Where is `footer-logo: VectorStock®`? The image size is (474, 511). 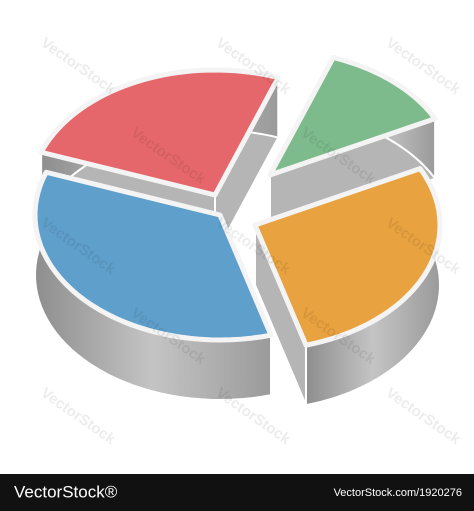
footer-logo: VectorStock® is located at coordinates (66, 491).